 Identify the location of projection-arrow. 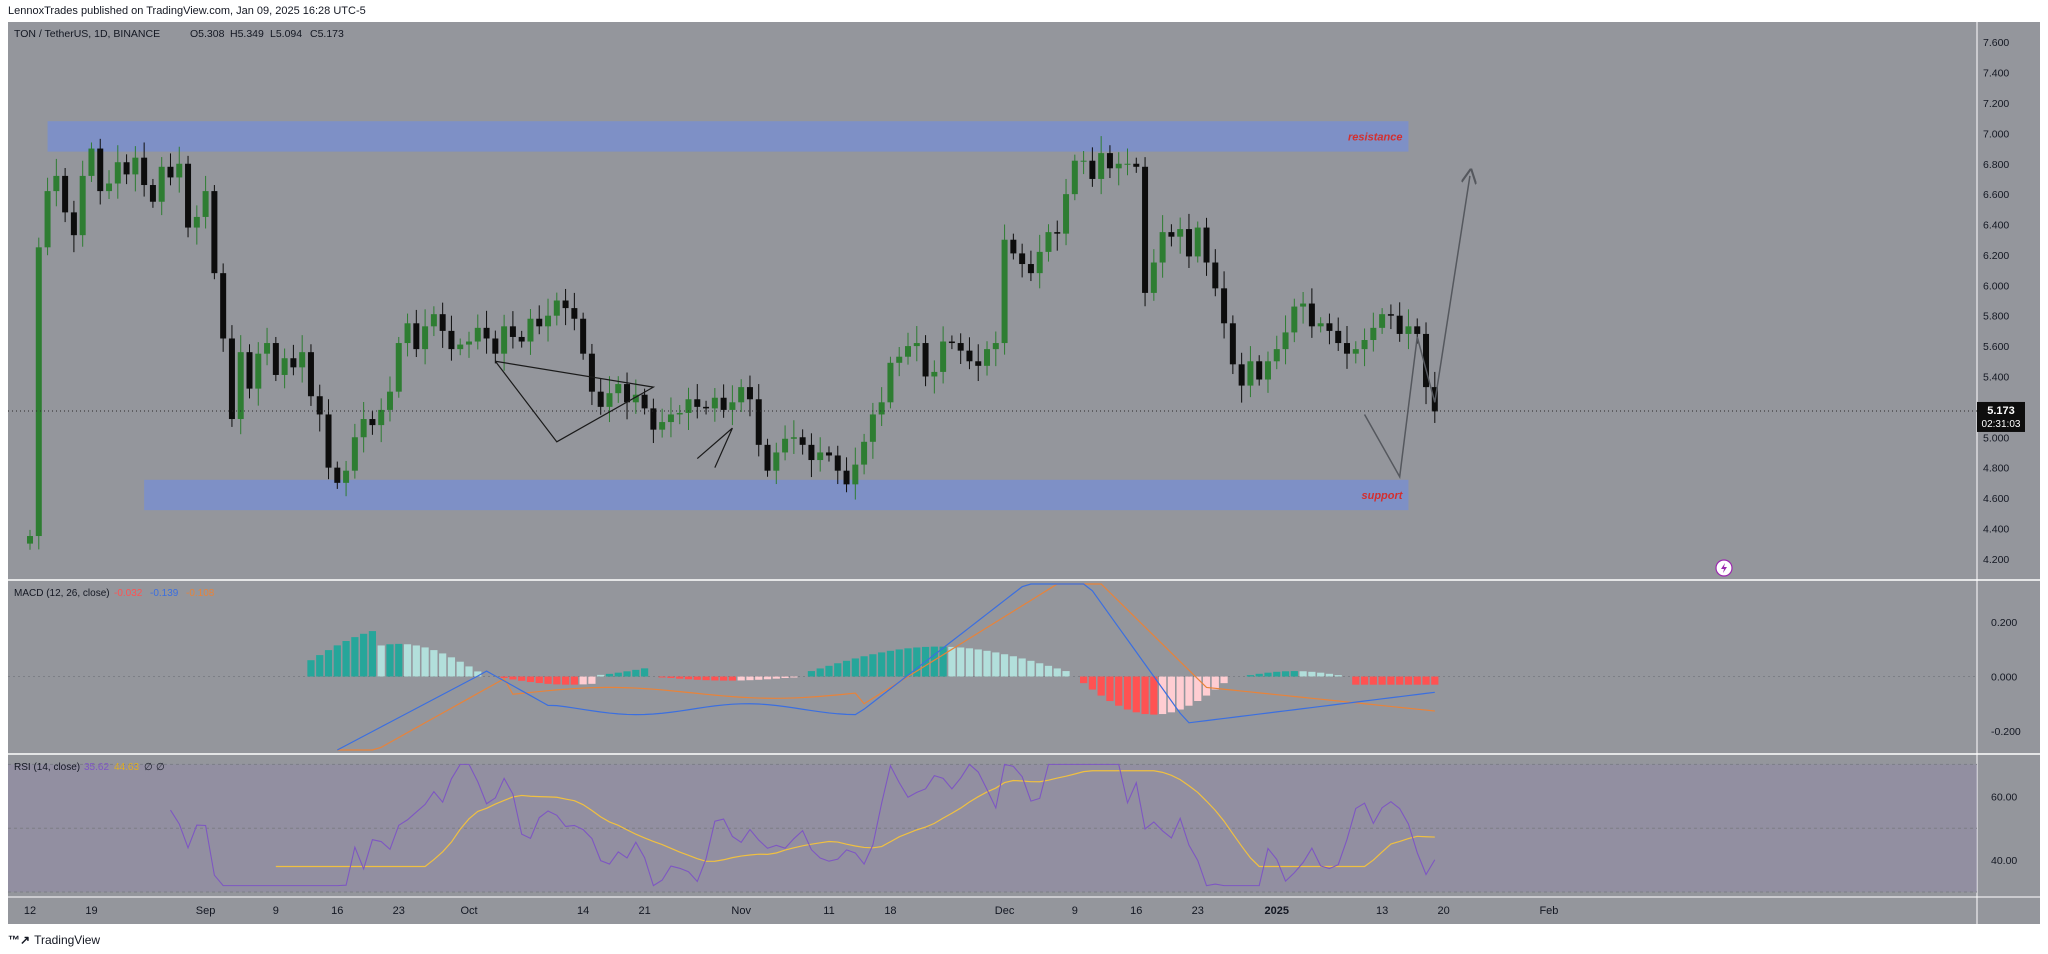
(1416, 328).